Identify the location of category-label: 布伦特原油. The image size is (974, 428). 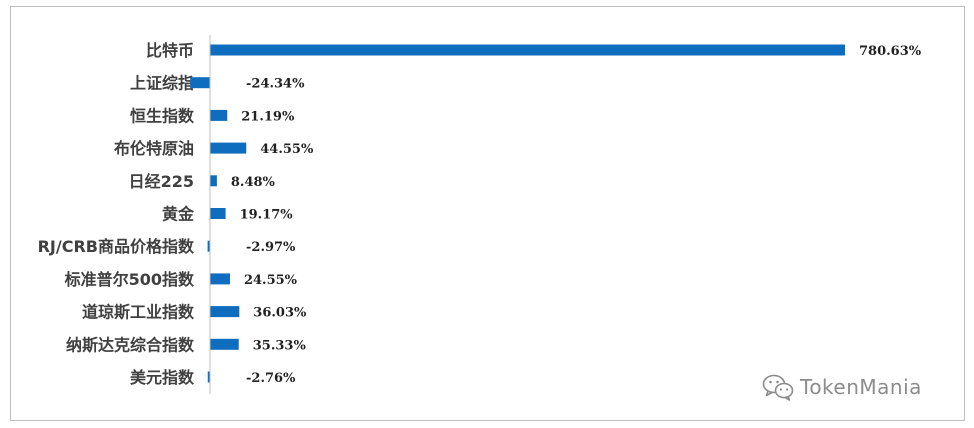
(154, 148).